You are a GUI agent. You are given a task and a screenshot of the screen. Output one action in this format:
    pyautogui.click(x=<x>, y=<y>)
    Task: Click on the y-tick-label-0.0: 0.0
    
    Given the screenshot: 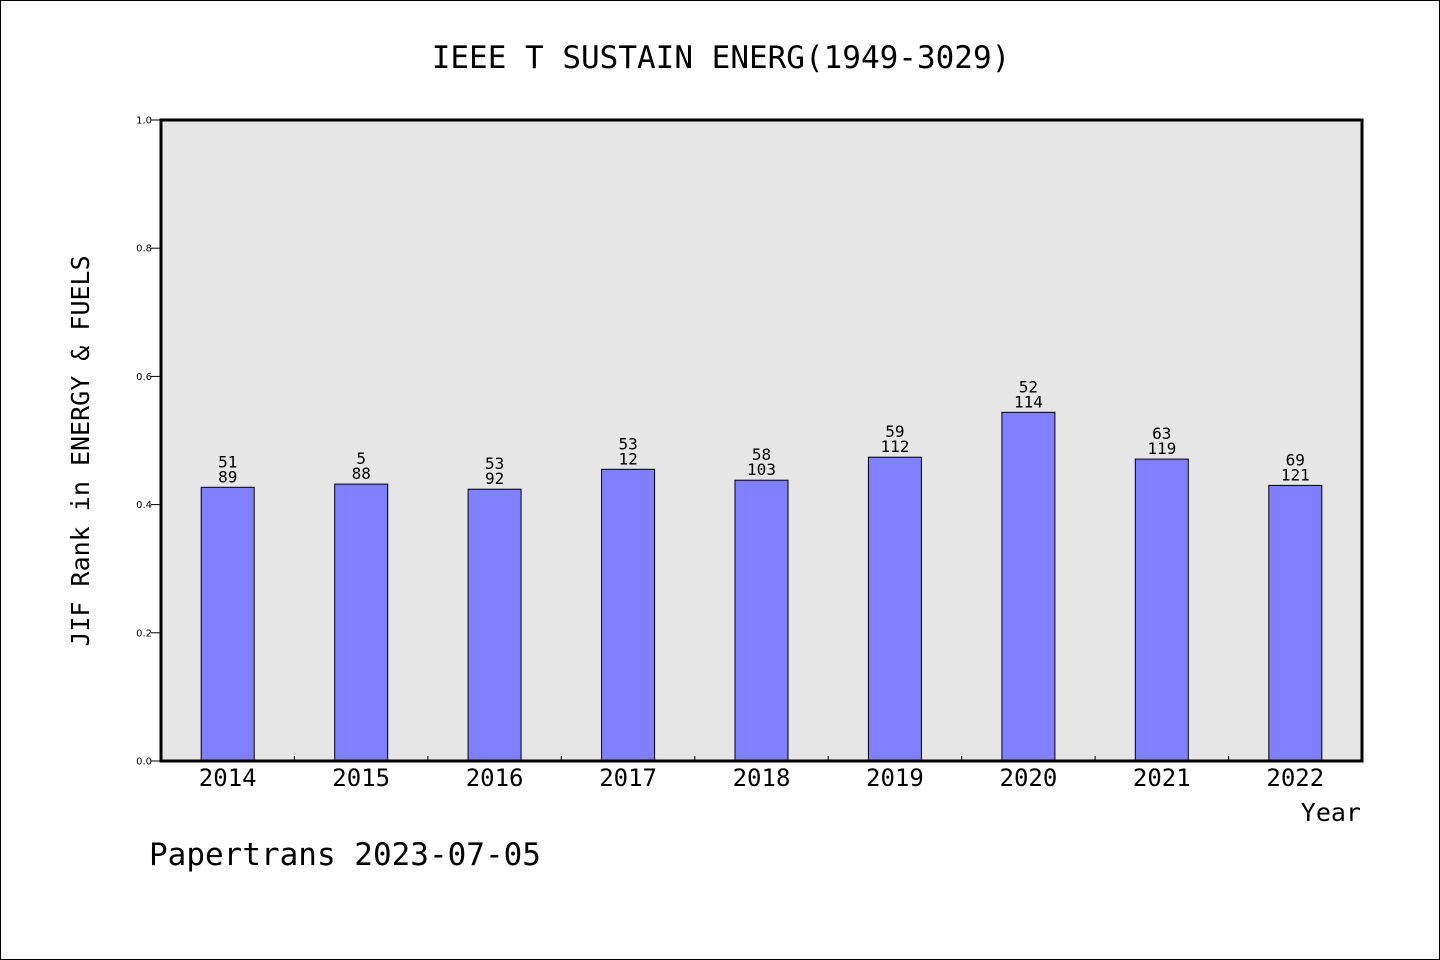 What is the action you would take?
    pyautogui.click(x=144, y=762)
    